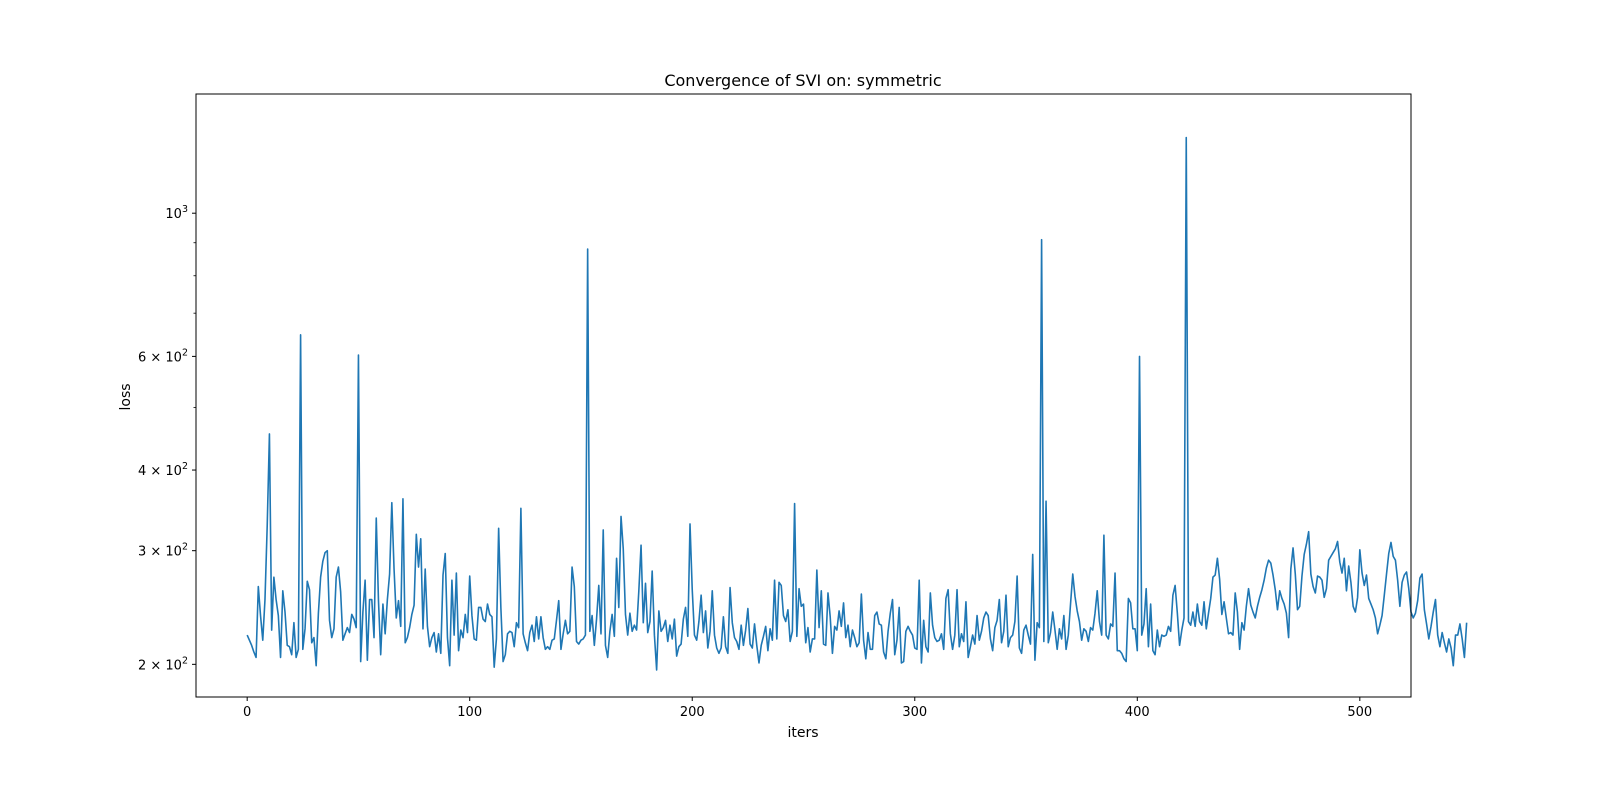 This screenshot has height=800, width=1600. What do you see at coordinates (802, 733) in the screenshot?
I see `x-axis-title: iters` at bounding box center [802, 733].